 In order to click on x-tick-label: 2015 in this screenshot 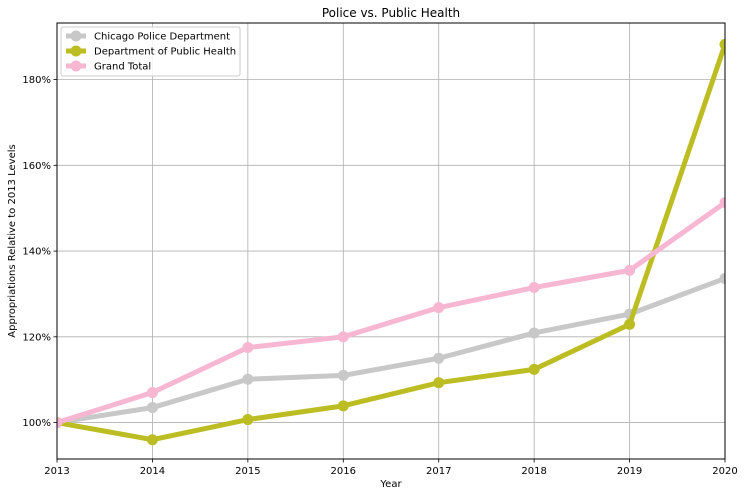, I will do `click(247, 471)`.